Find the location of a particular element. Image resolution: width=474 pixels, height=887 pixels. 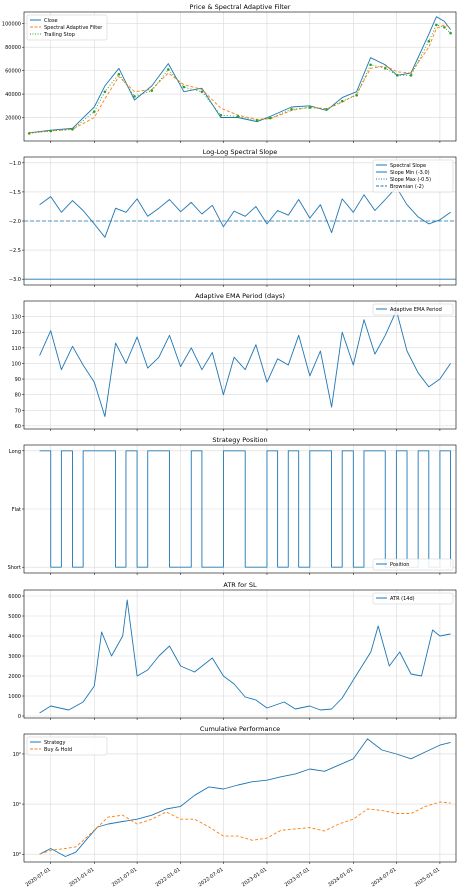

y-tick-label: −1.5 is located at coordinates (15, 193).